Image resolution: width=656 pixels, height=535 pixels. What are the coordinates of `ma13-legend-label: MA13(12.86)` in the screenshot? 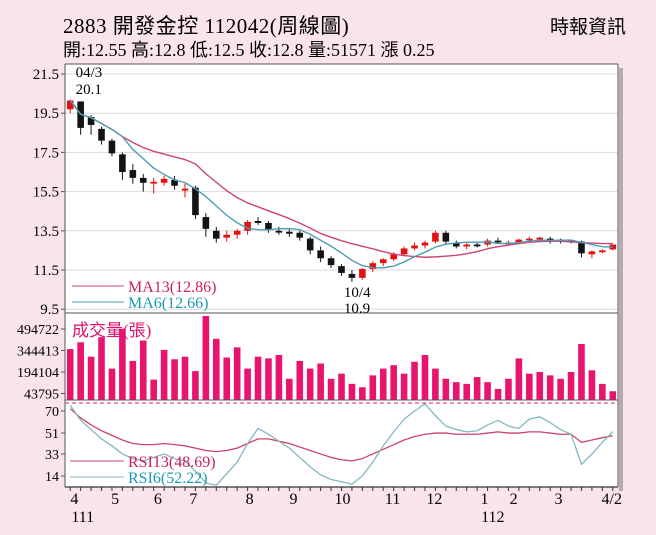 It's located at (172, 287).